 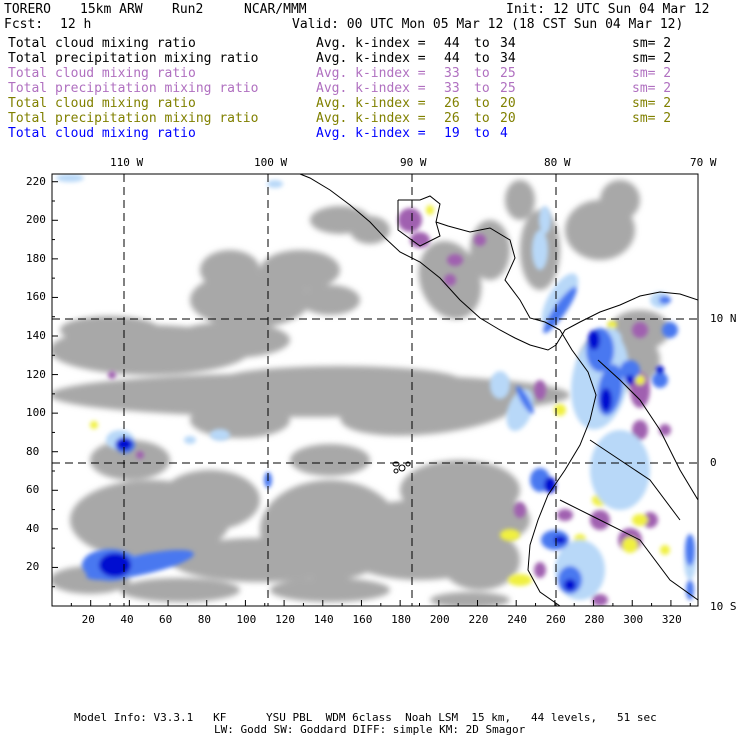 What do you see at coordinates (27, 9) in the screenshot?
I see `model-name: TORERO` at bounding box center [27, 9].